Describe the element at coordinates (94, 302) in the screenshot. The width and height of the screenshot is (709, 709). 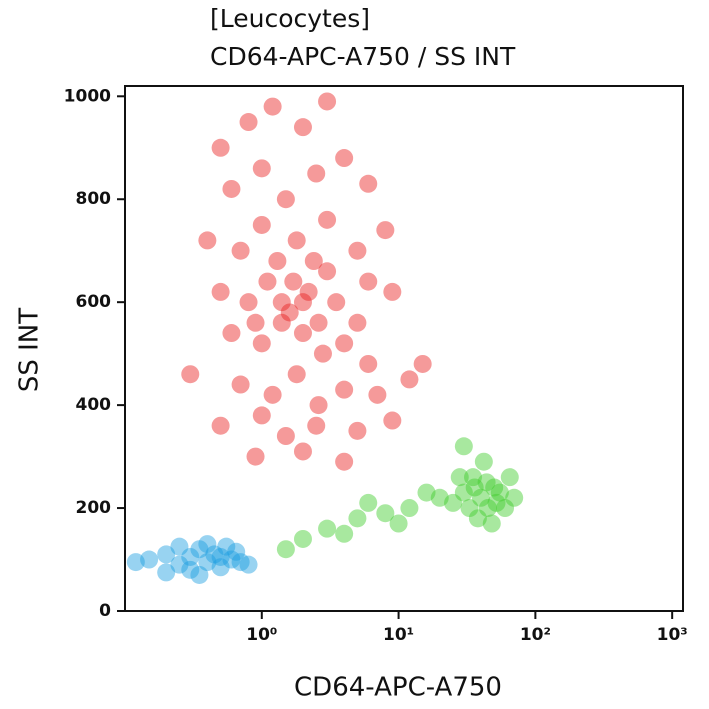
I see `y-tick-label: 600` at that location.